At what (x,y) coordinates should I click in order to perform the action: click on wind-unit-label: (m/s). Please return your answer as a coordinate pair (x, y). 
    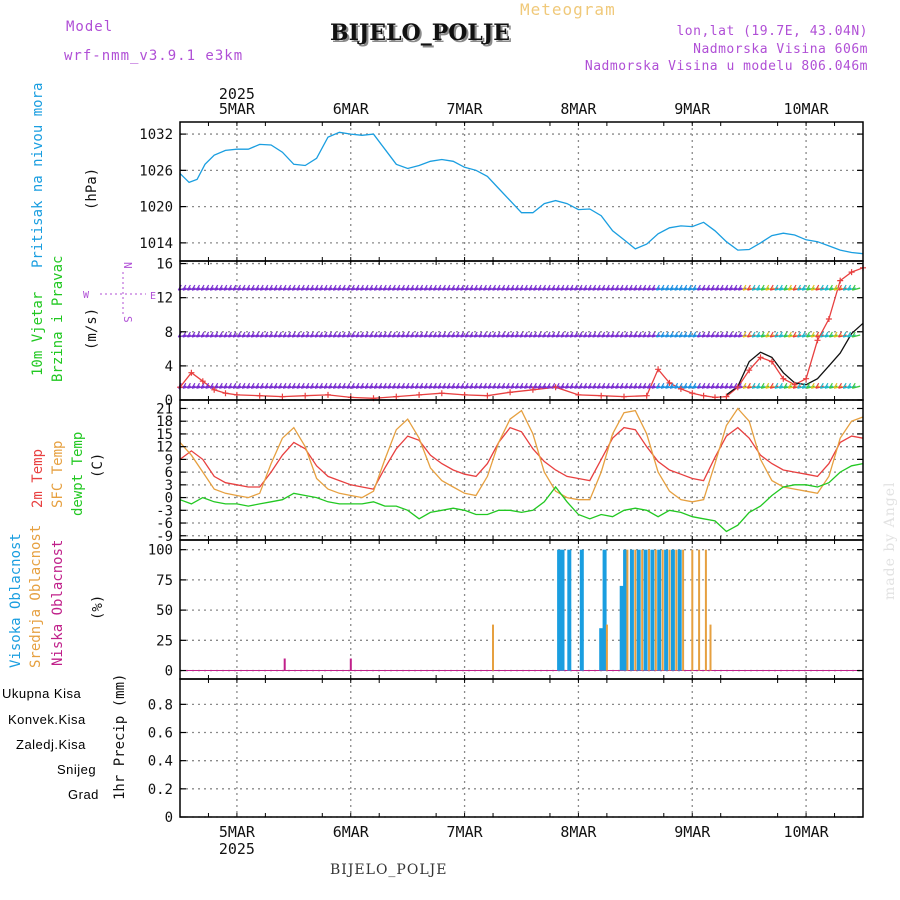
    Looking at the image, I should click on (92, 329).